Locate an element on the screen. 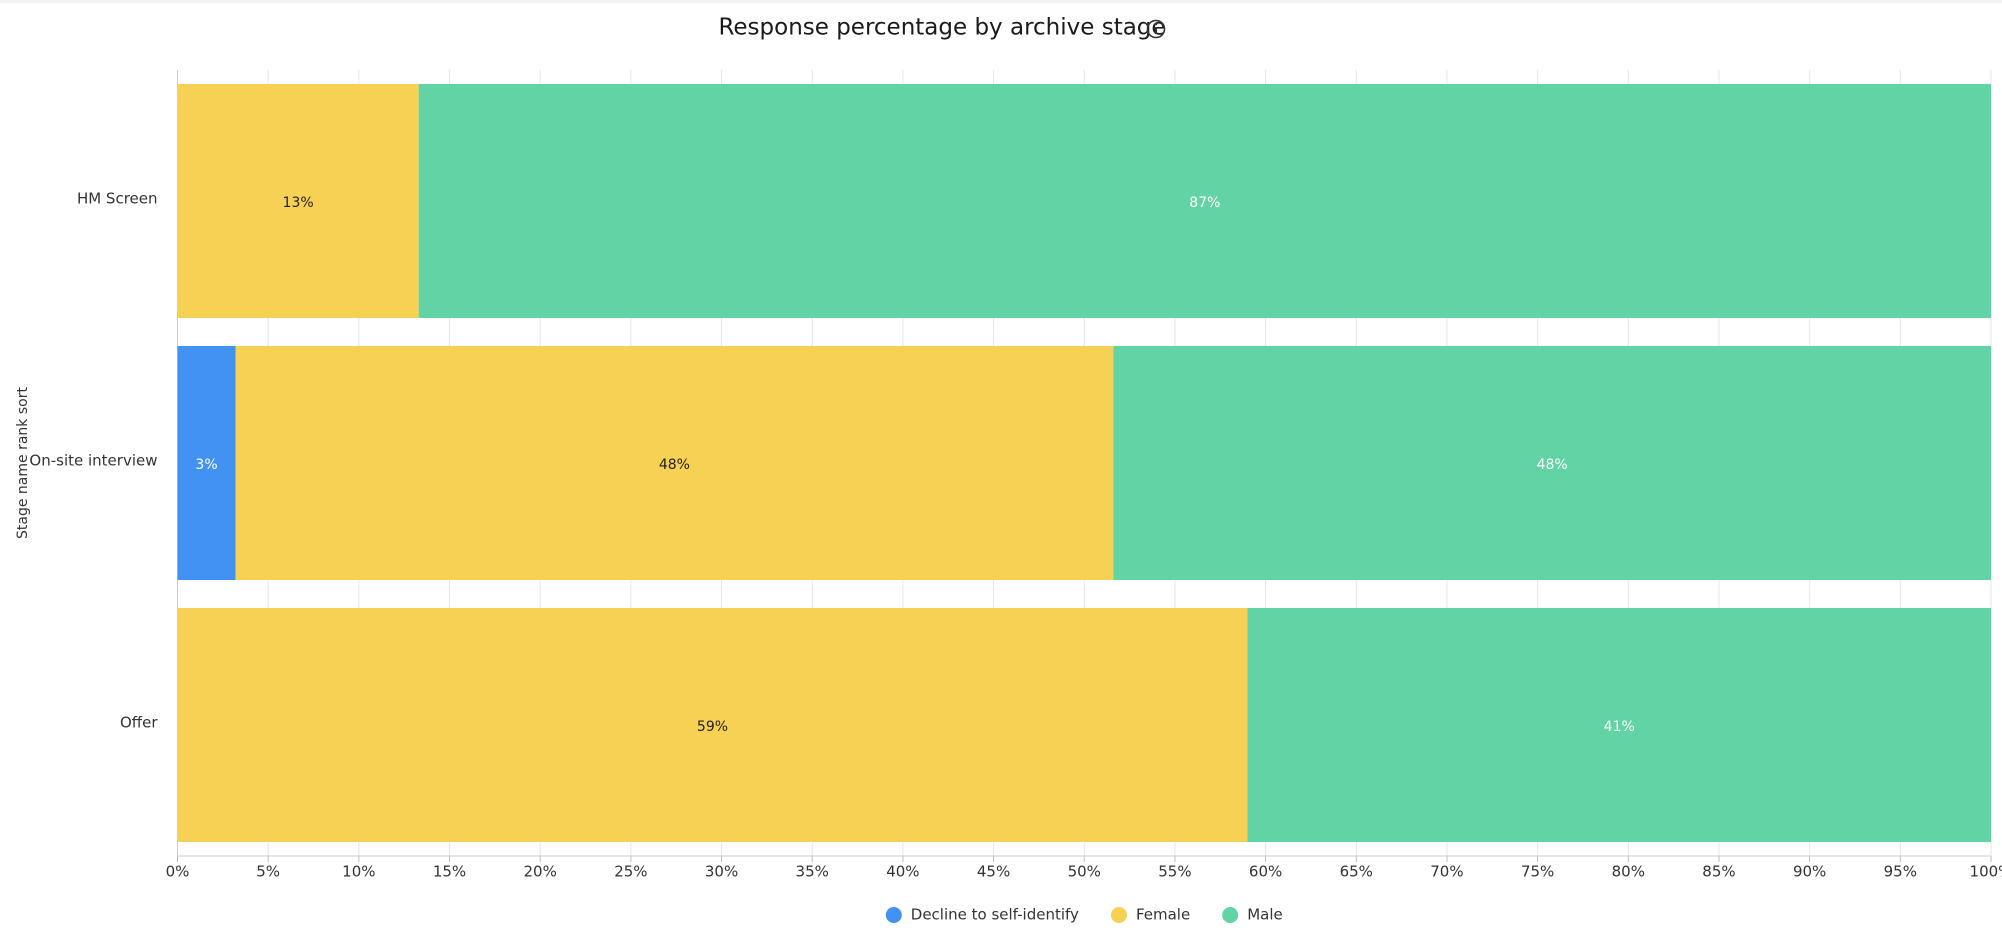  data-label: 87% is located at coordinates (1204, 203).